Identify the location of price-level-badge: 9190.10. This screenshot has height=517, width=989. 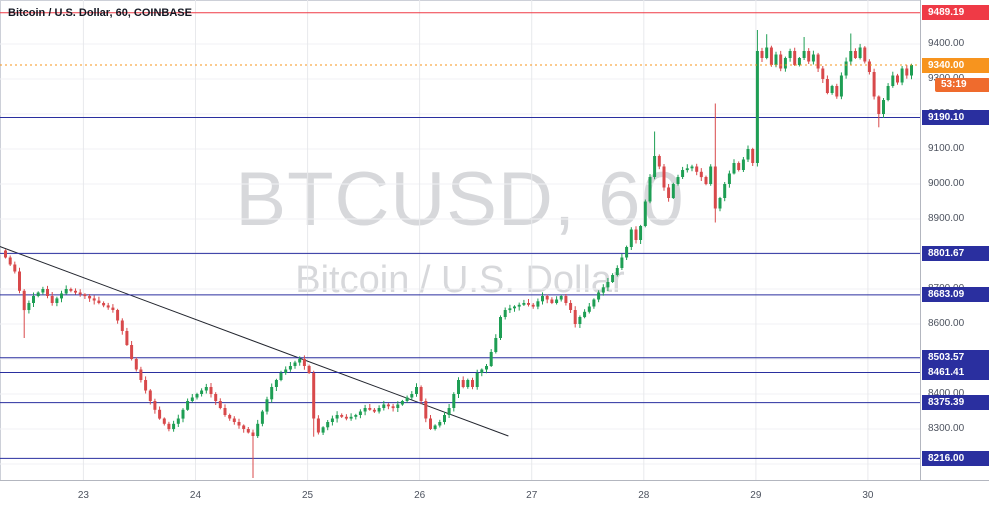
(955, 117).